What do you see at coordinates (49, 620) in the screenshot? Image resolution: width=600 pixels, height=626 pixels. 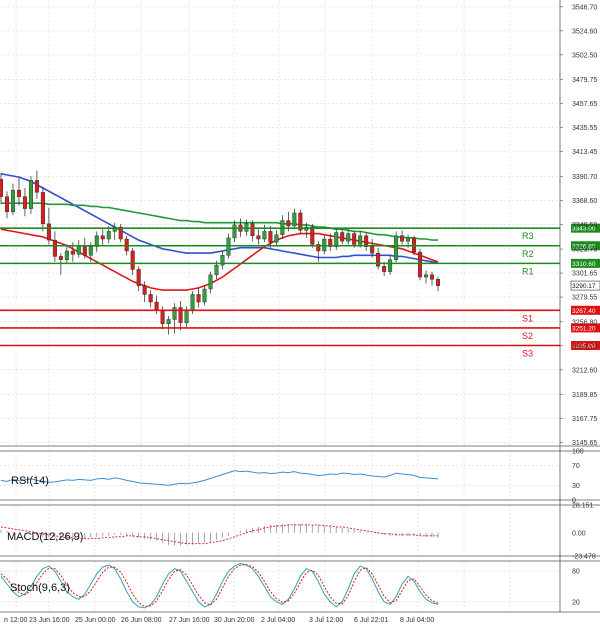 I see `time-tick-label: 23 Jun 16:00` at bounding box center [49, 620].